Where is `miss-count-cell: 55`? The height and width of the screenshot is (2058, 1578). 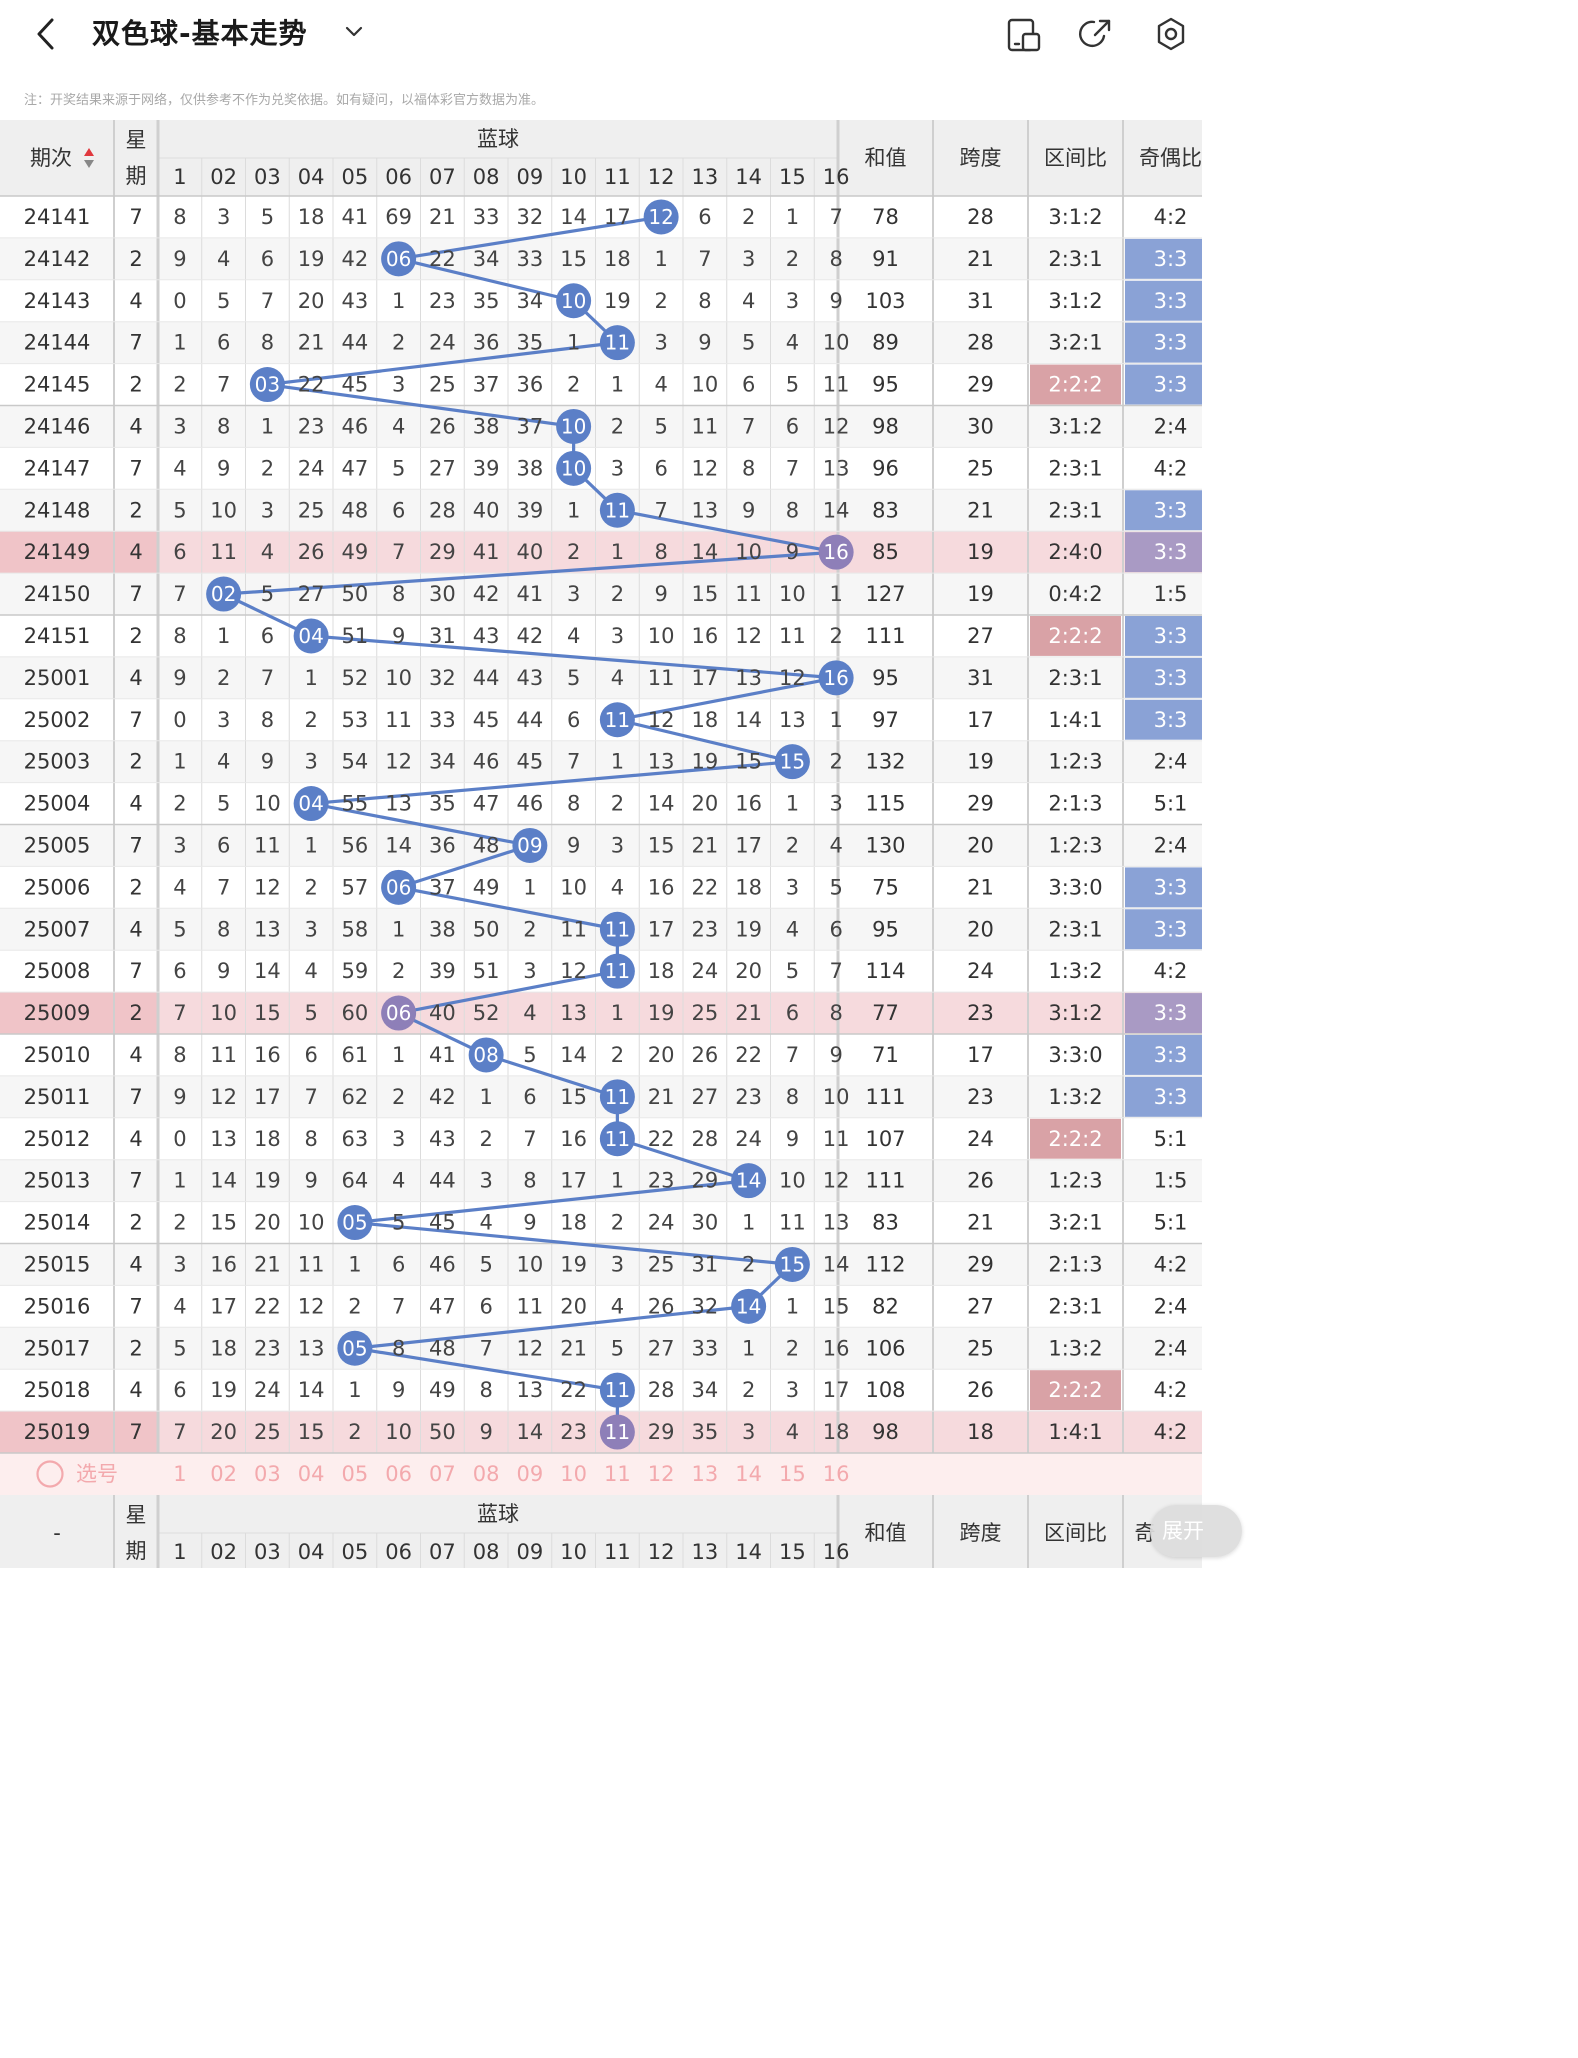 miss-count-cell: 55 is located at coordinates (355, 804).